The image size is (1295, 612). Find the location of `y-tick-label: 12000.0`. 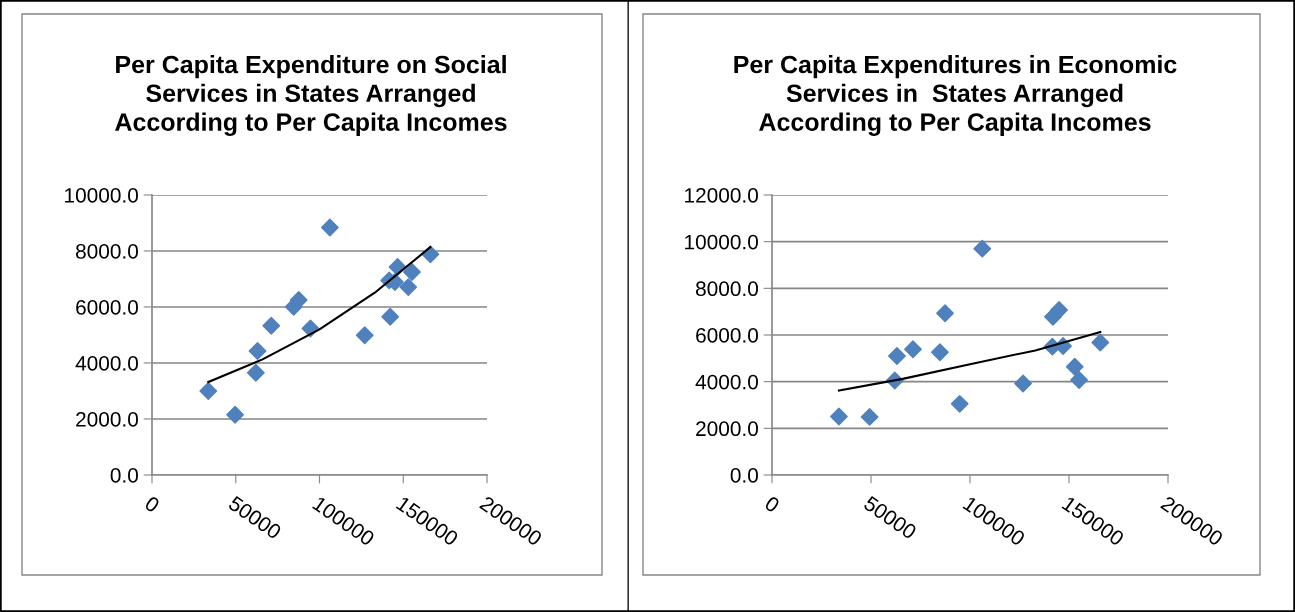

y-tick-label: 12000.0 is located at coordinates (721, 195).